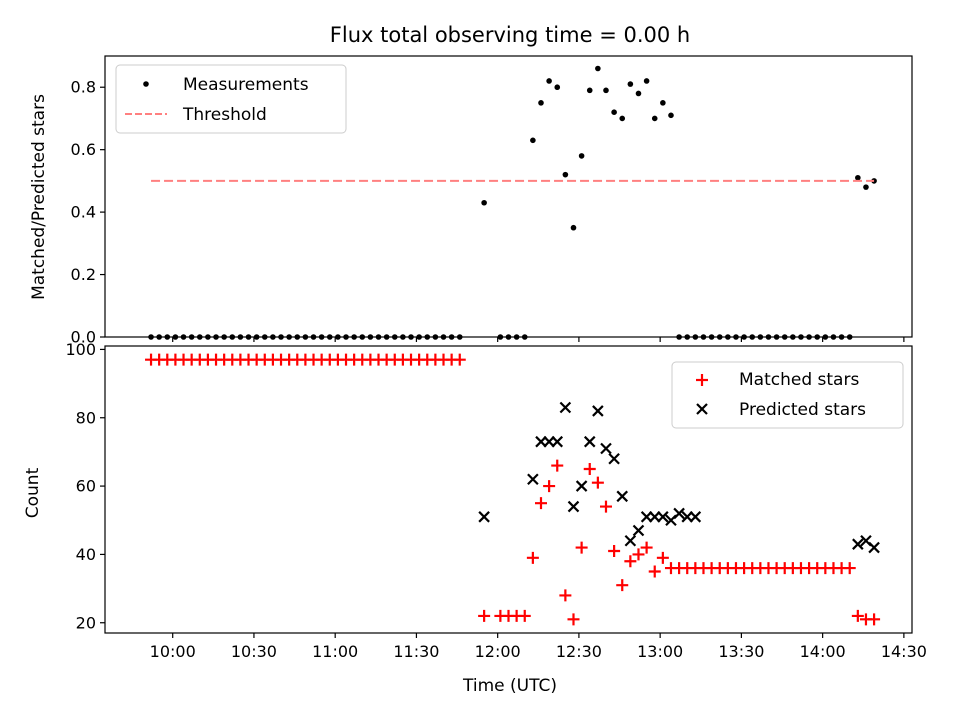 The width and height of the screenshot is (960, 720). What do you see at coordinates (83, 274) in the screenshot?
I see `top-y-tick-label: 0.2` at bounding box center [83, 274].